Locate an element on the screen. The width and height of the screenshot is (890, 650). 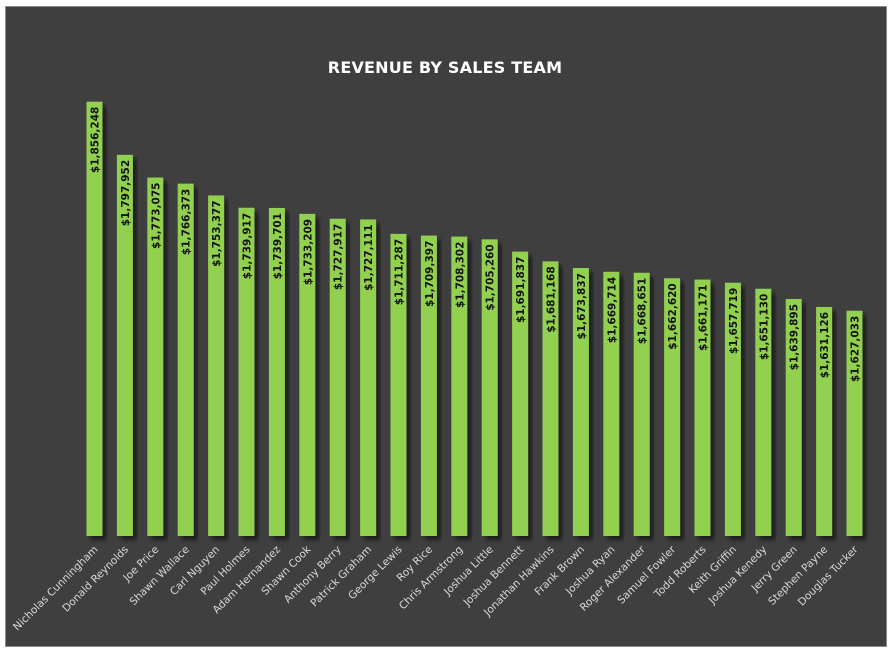
bar-value-label: $1,657,719 is located at coordinates (734, 321).